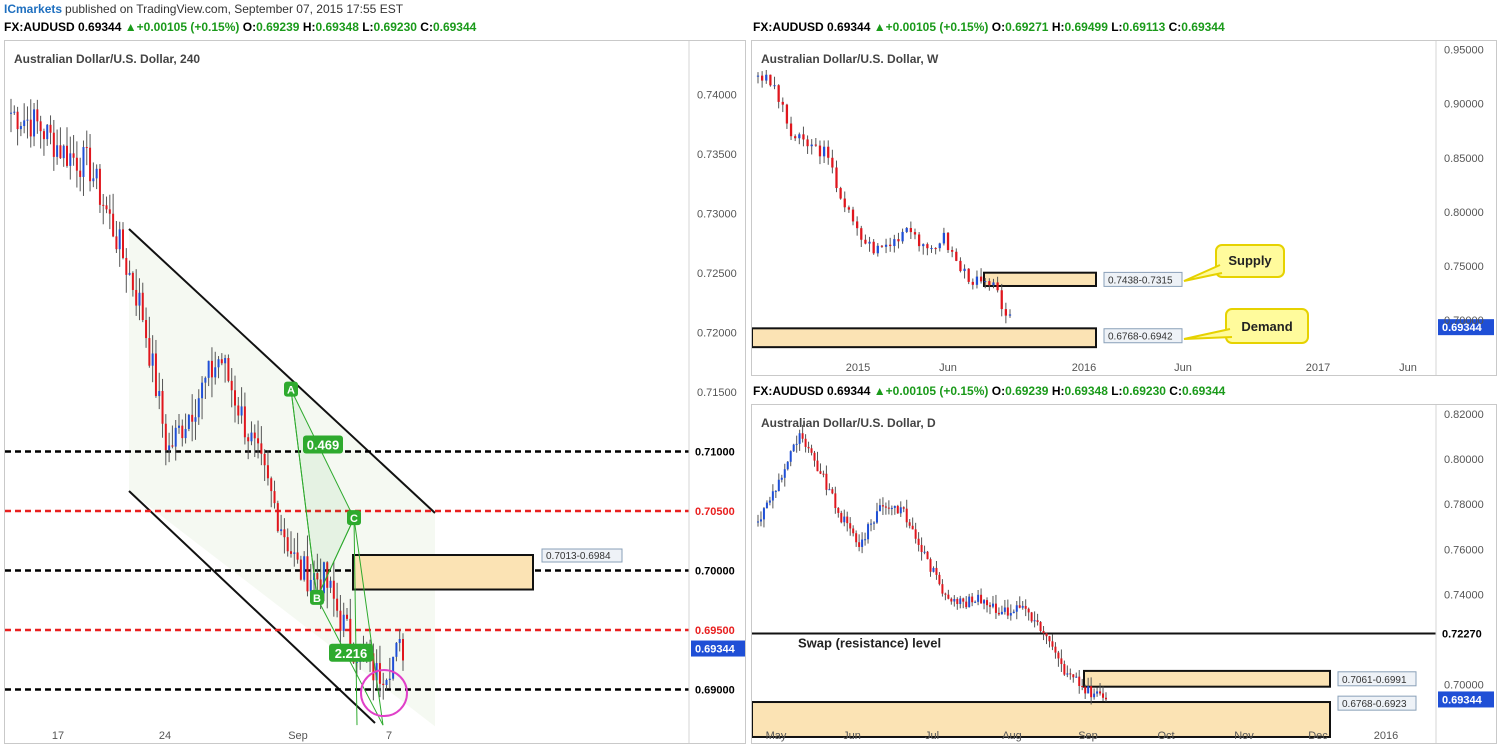 This screenshot has height=748, width=1498. Describe the element at coordinates (1464, 213) in the screenshot. I see `y-tick-label: 0.80000` at that location.